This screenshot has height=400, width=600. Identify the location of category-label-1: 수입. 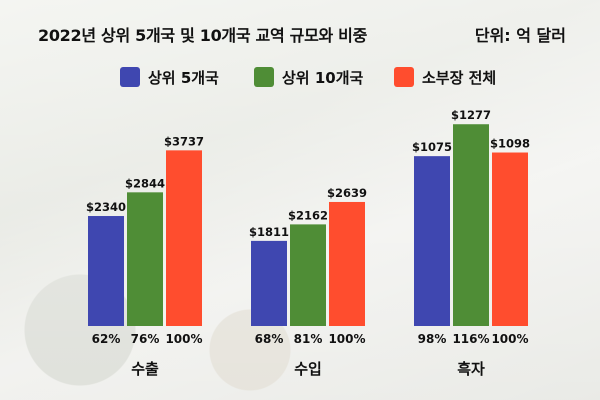
(308, 369).